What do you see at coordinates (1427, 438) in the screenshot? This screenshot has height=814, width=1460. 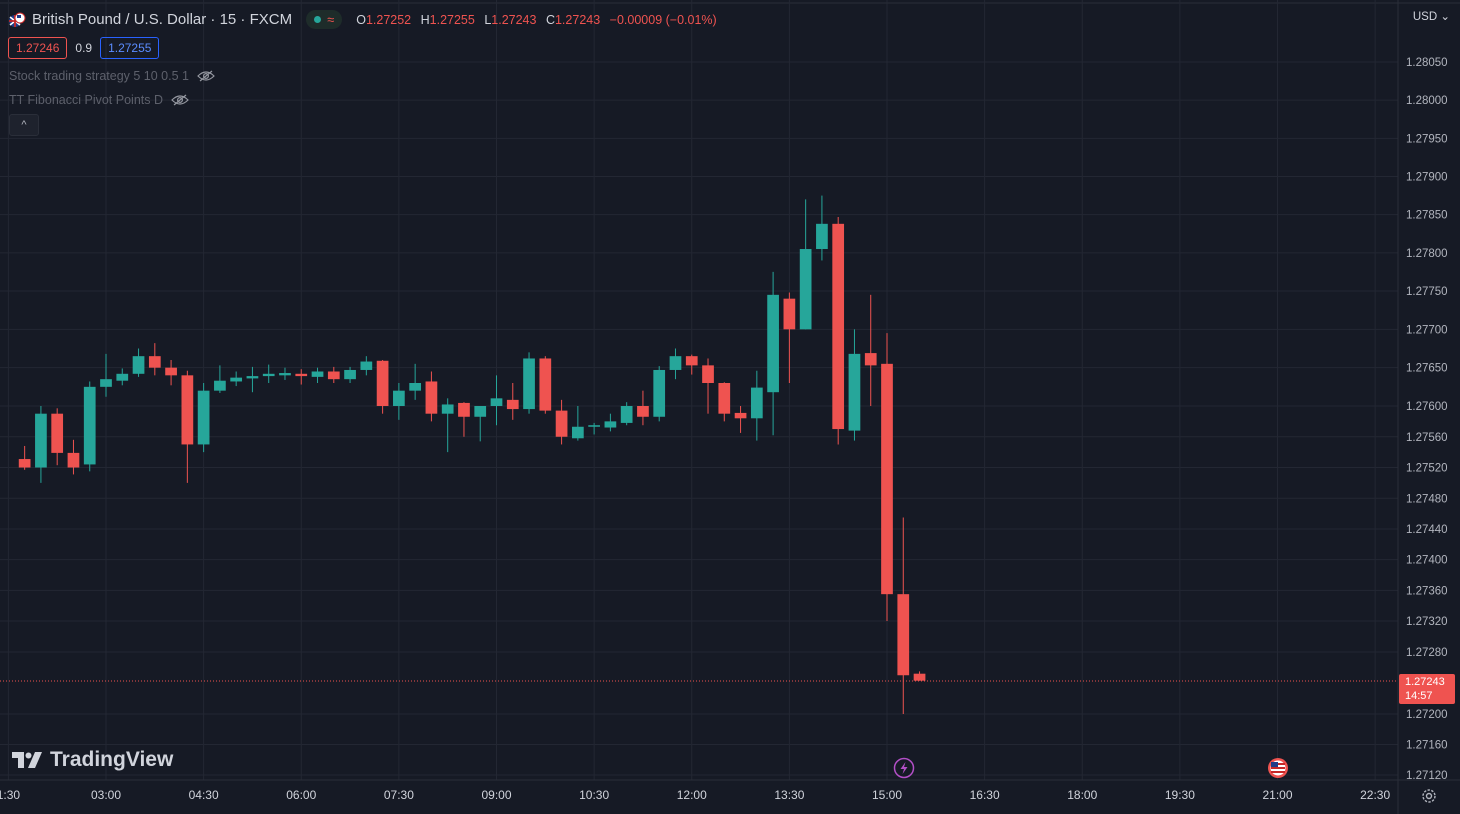 I see `price-tick-label: 1.27560` at bounding box center [1427, 438].